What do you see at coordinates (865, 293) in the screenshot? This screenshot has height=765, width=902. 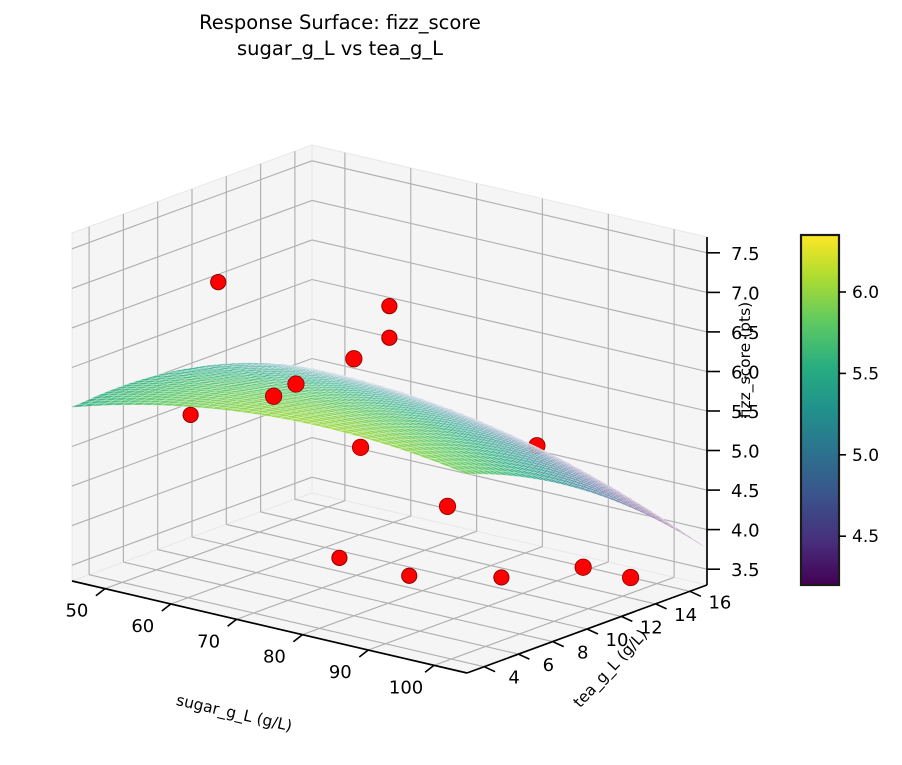 I see `colorbar-tick-label: 6.0` at bounding box center [865, 293].